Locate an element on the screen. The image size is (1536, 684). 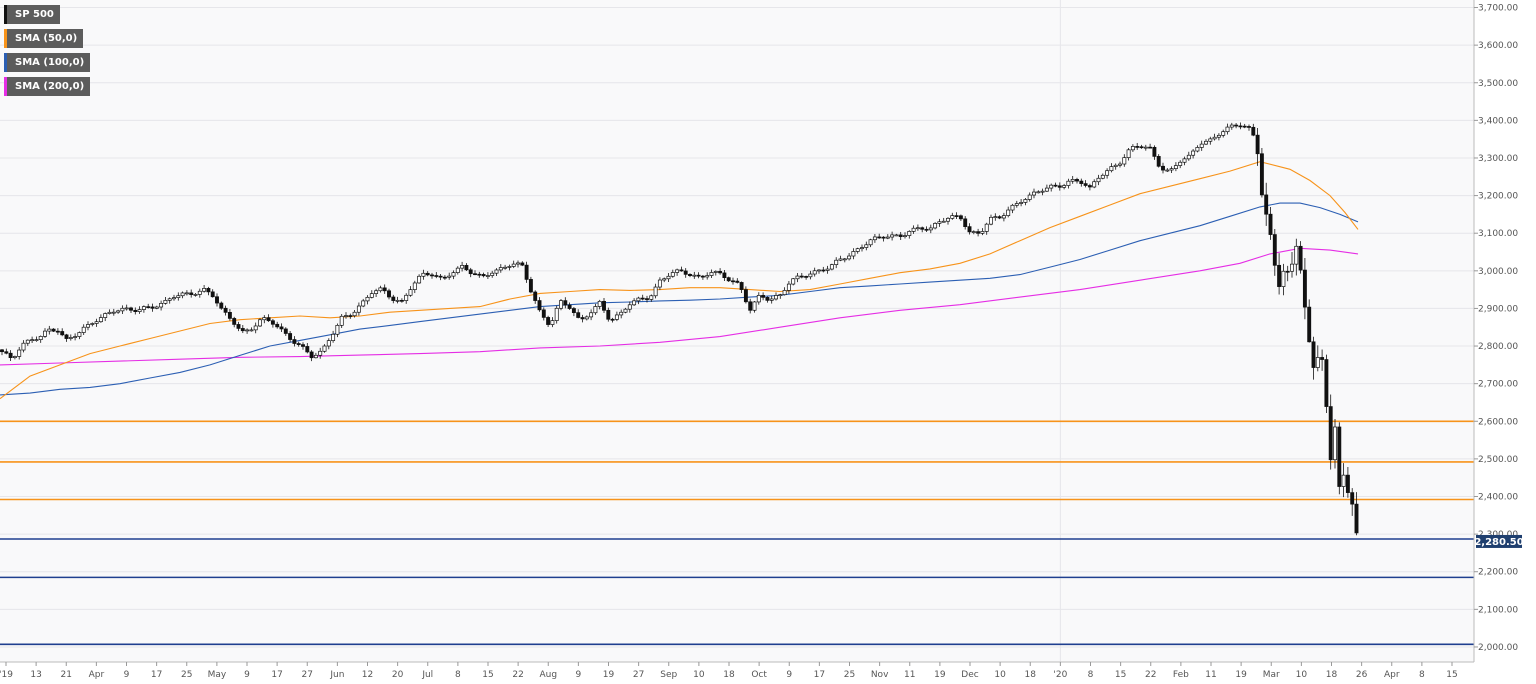
y-tick-label: 3,300.00 is located at coordinates (1498, 159).